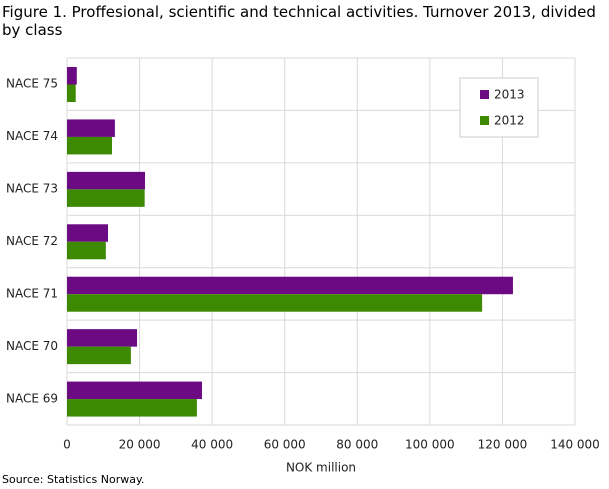 The width and height of the screenshot is (609, 489). Describe the element at coordinates (32, 346) in the screenshot. I see `y-tick-label: NACE 70` at that location.